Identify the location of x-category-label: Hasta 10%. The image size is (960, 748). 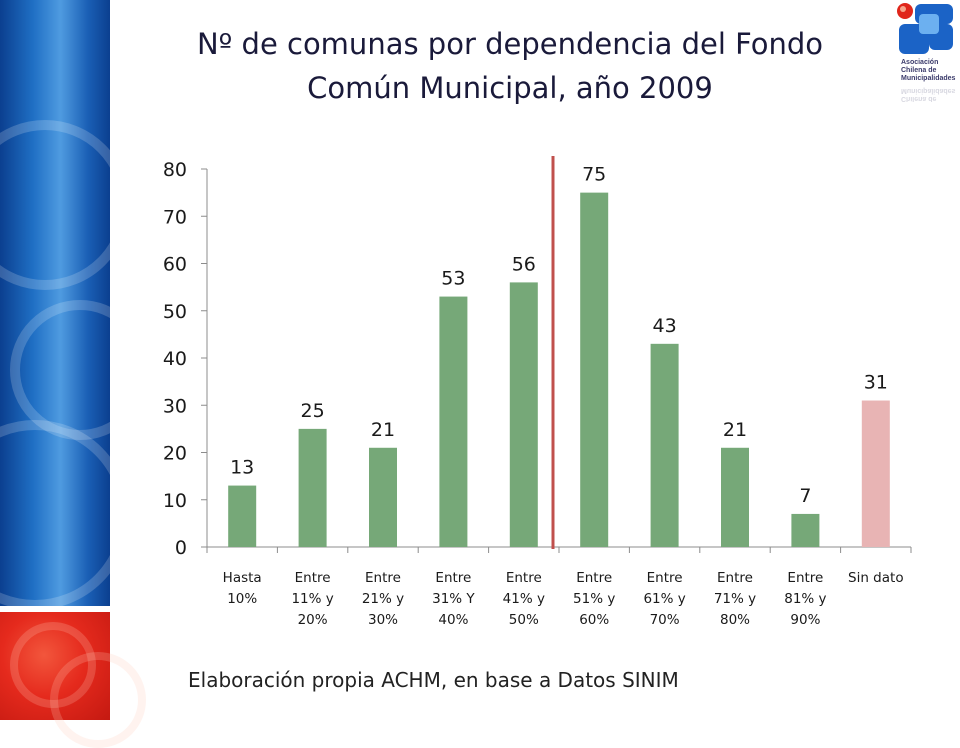
(242, 588).